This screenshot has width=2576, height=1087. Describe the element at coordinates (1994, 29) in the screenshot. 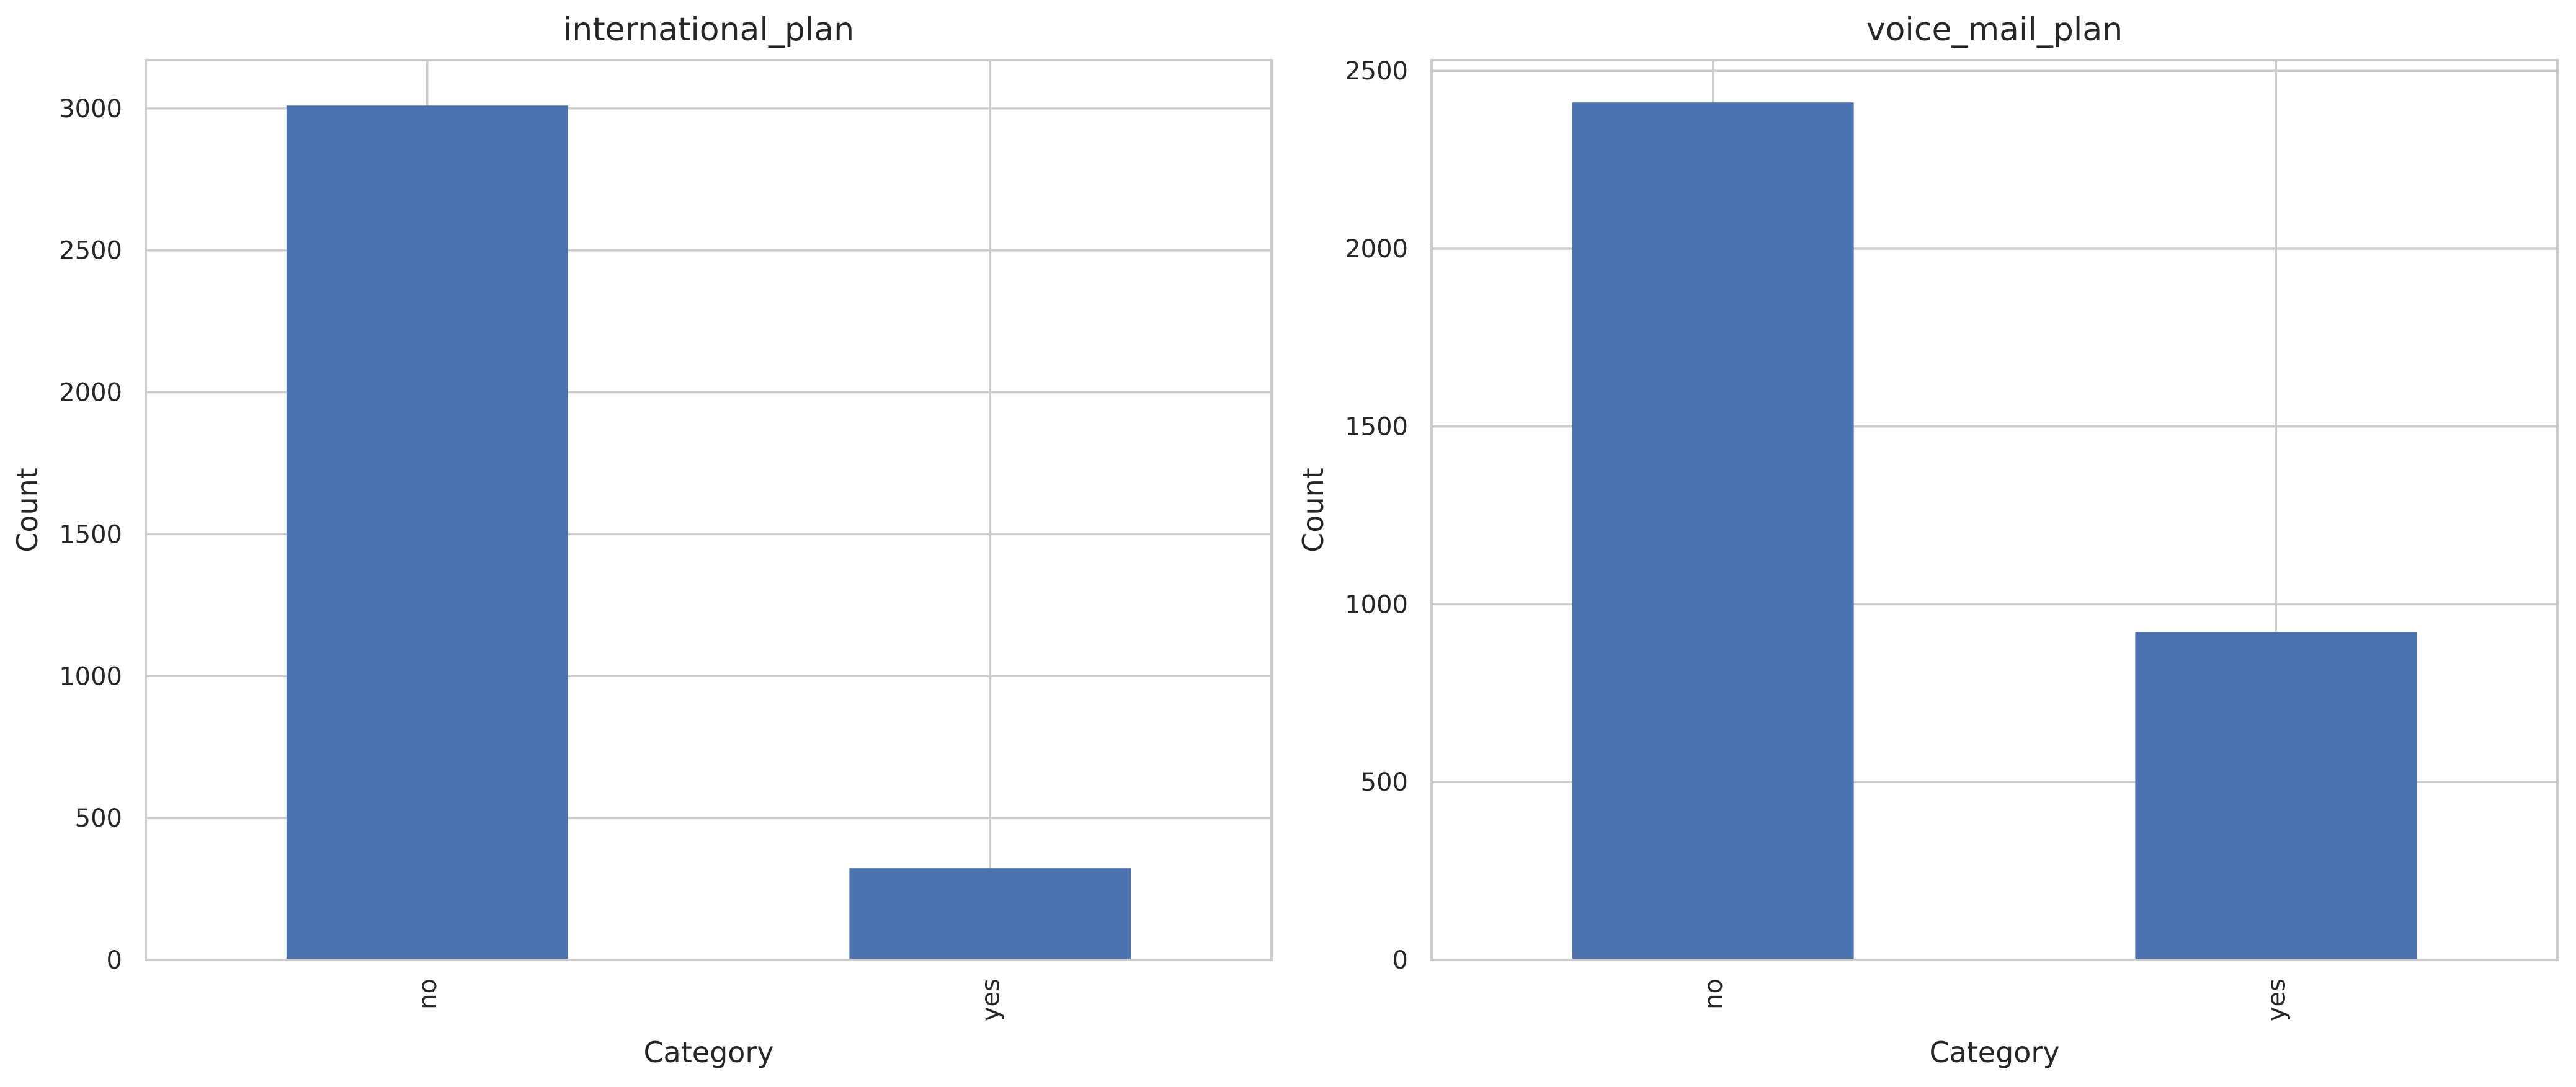

I see `chart-title: voice_mail_plan` at that location.